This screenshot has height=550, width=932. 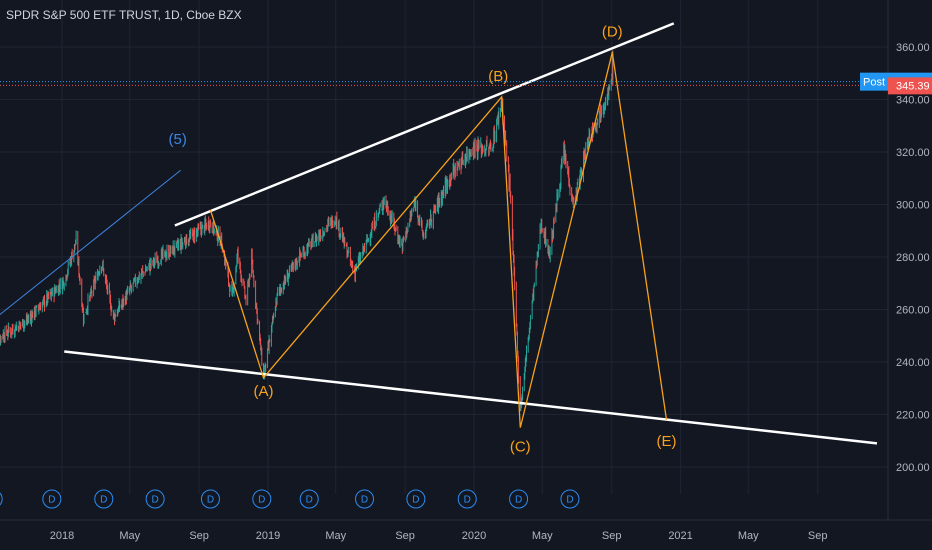 I want to click on wave-label: (D), so click(x=612, y=32).